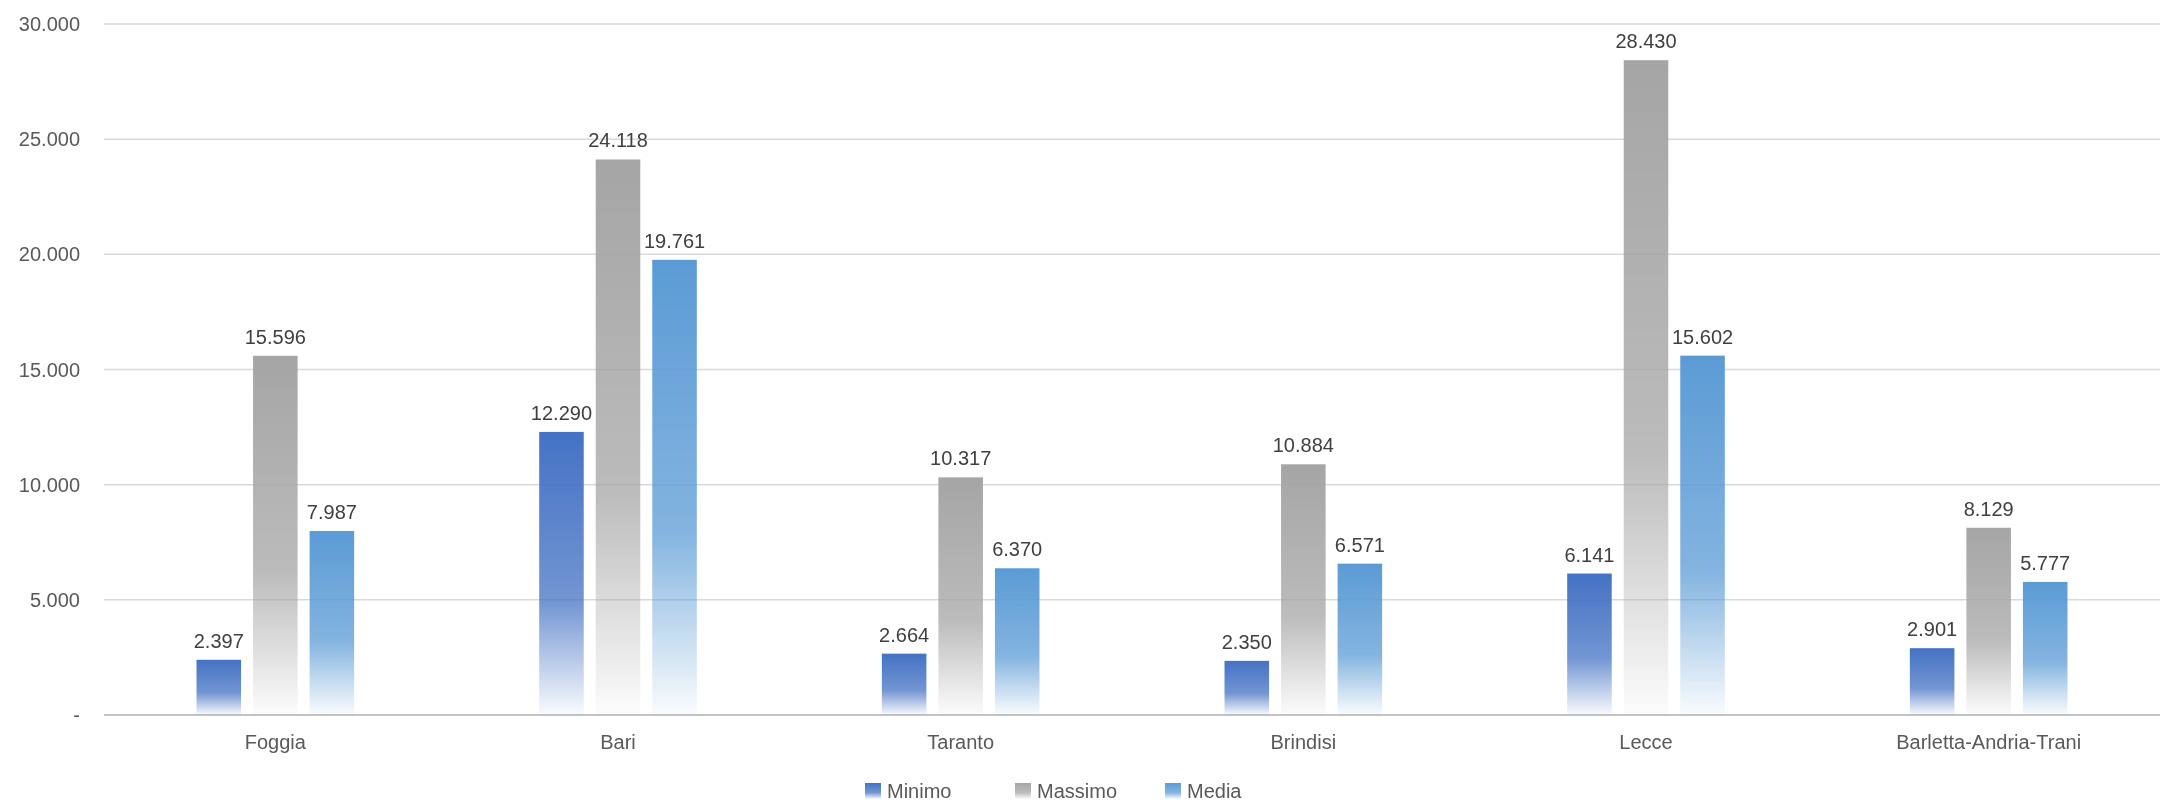 The height and width of the screenshot is (811, 2180). Describe the element at coordinates (1646, 41) in the screenshot. I see `data-label: 28.430` at that location.